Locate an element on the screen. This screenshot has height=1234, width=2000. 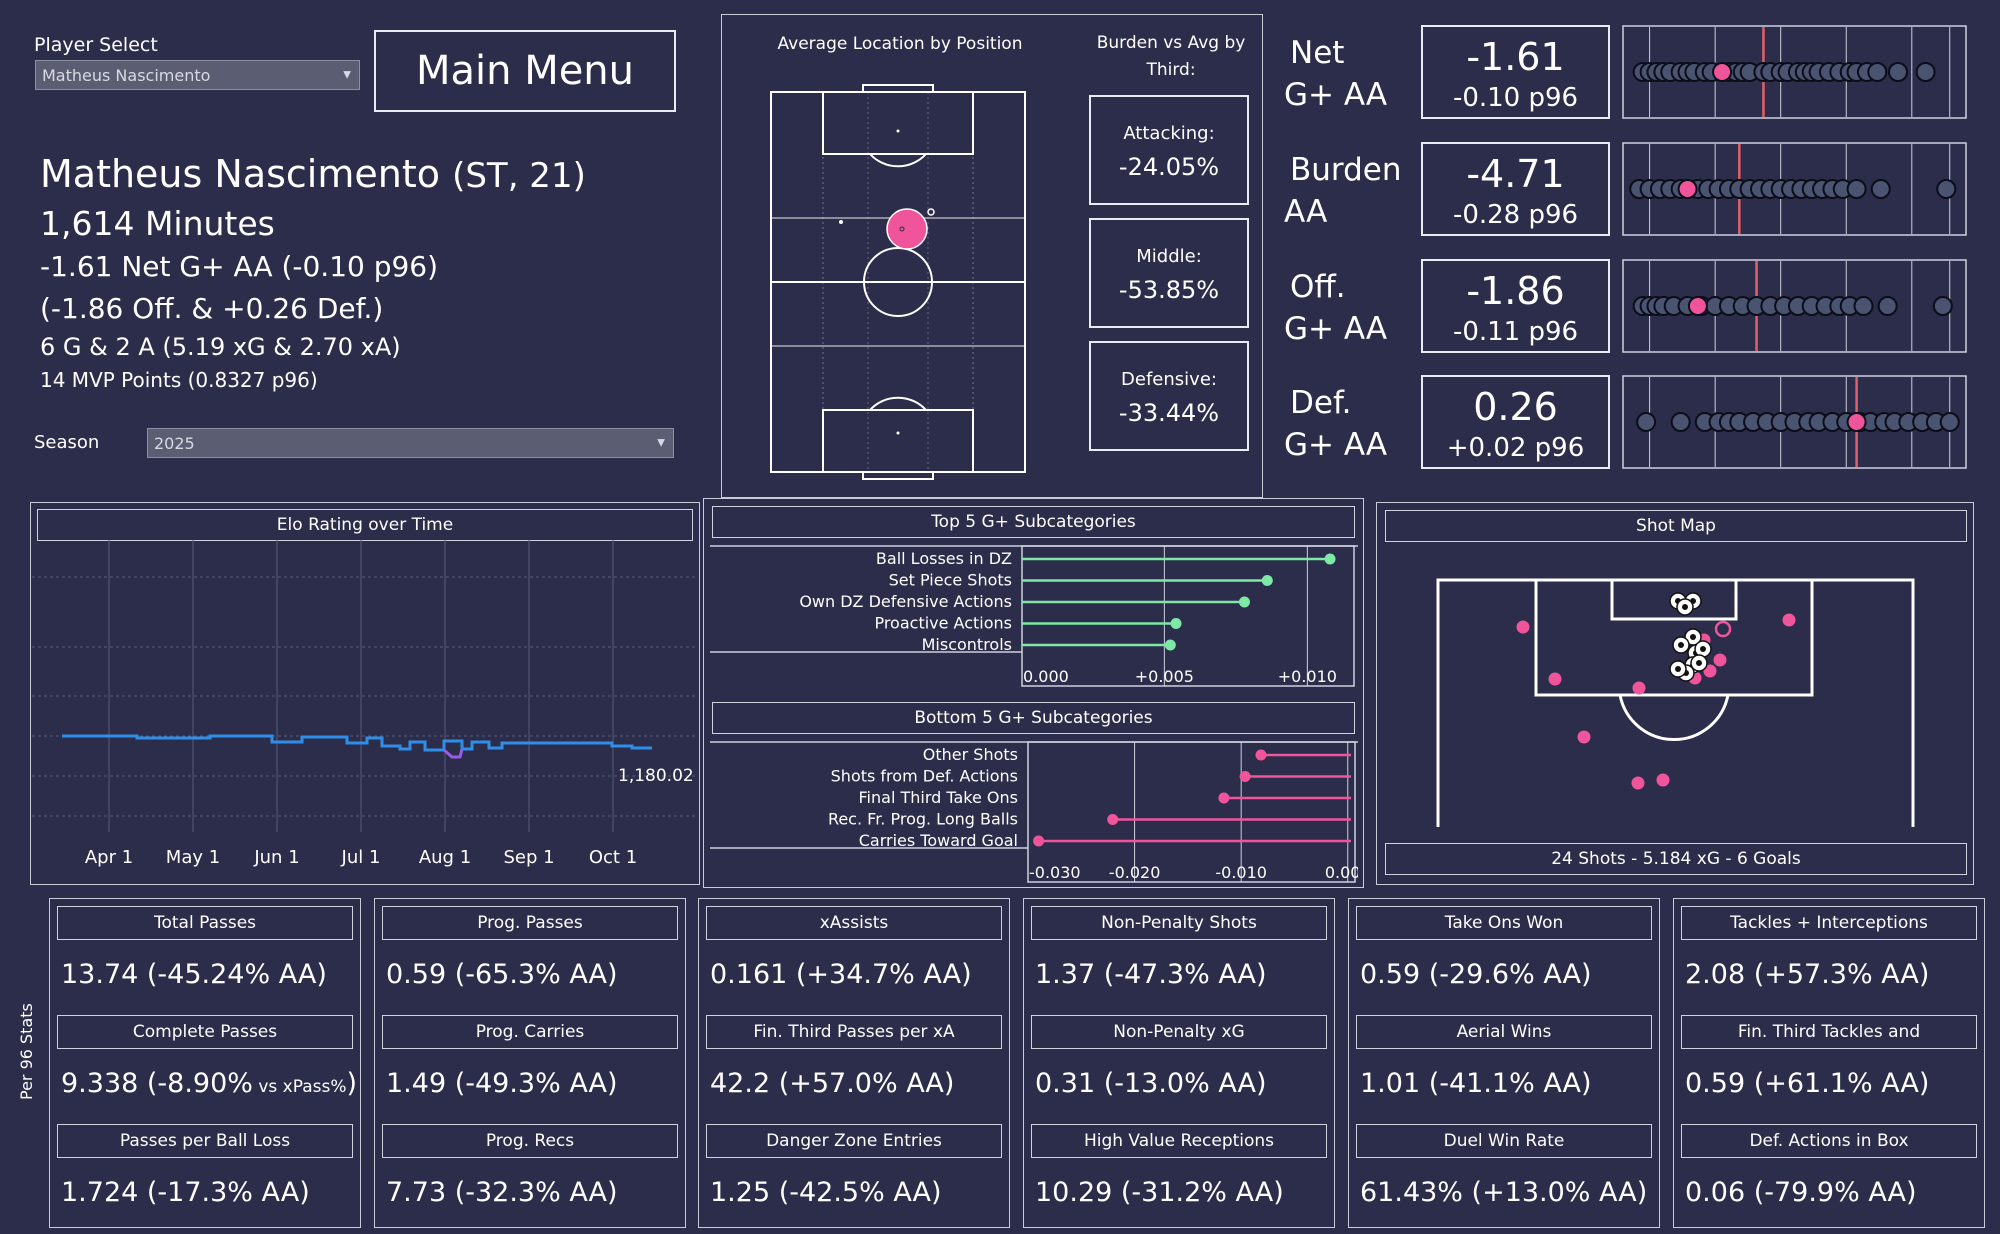
third-burden-value: -53.85% is located at coordinates (1169, 290).